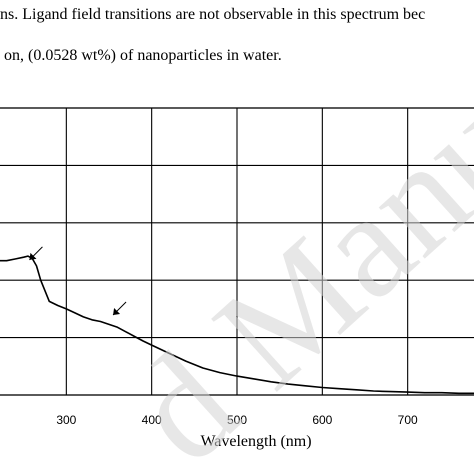 This screenshot has width=474, height=474. I want to click on x-tick-label: 500, so click(237, 420).